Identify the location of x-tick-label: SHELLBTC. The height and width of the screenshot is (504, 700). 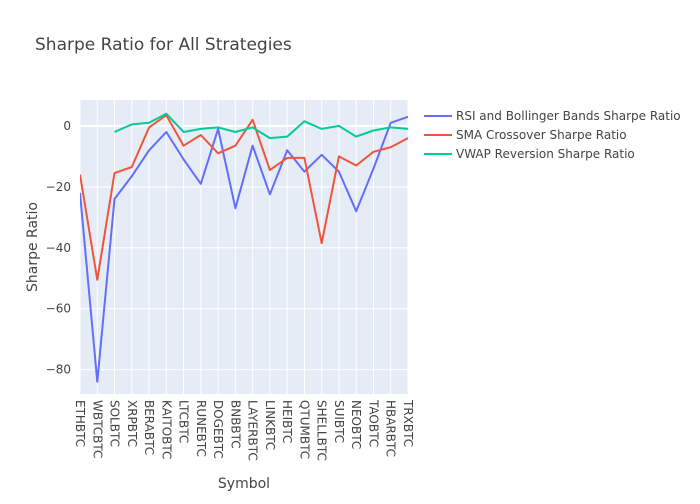
(322, 430).